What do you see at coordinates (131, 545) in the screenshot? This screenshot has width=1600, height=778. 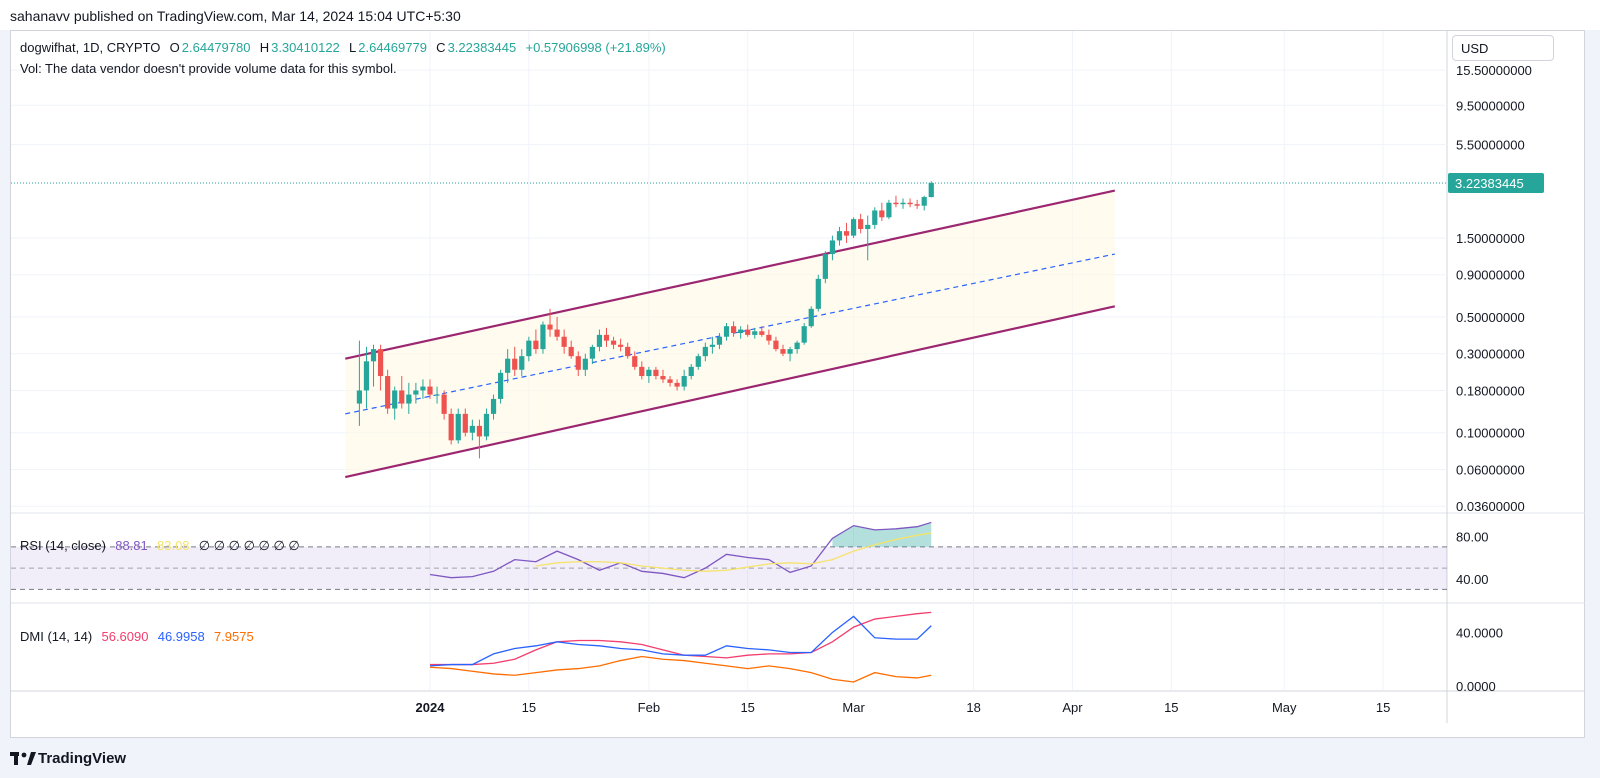 I see `rsi-value: 88.81` at bounding box center [131, 545].